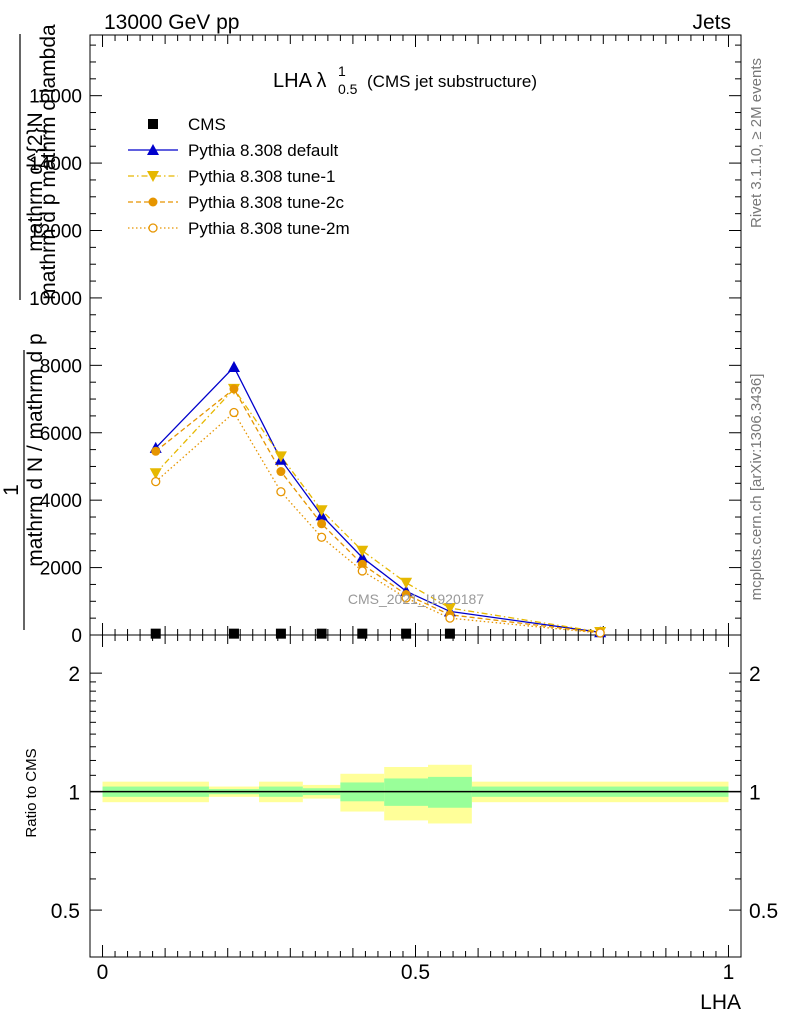 Image resolution: width=786 pixels, height=1024 pixels. I want to click on ratio-y-tick-label: 2, so click(74, 674).